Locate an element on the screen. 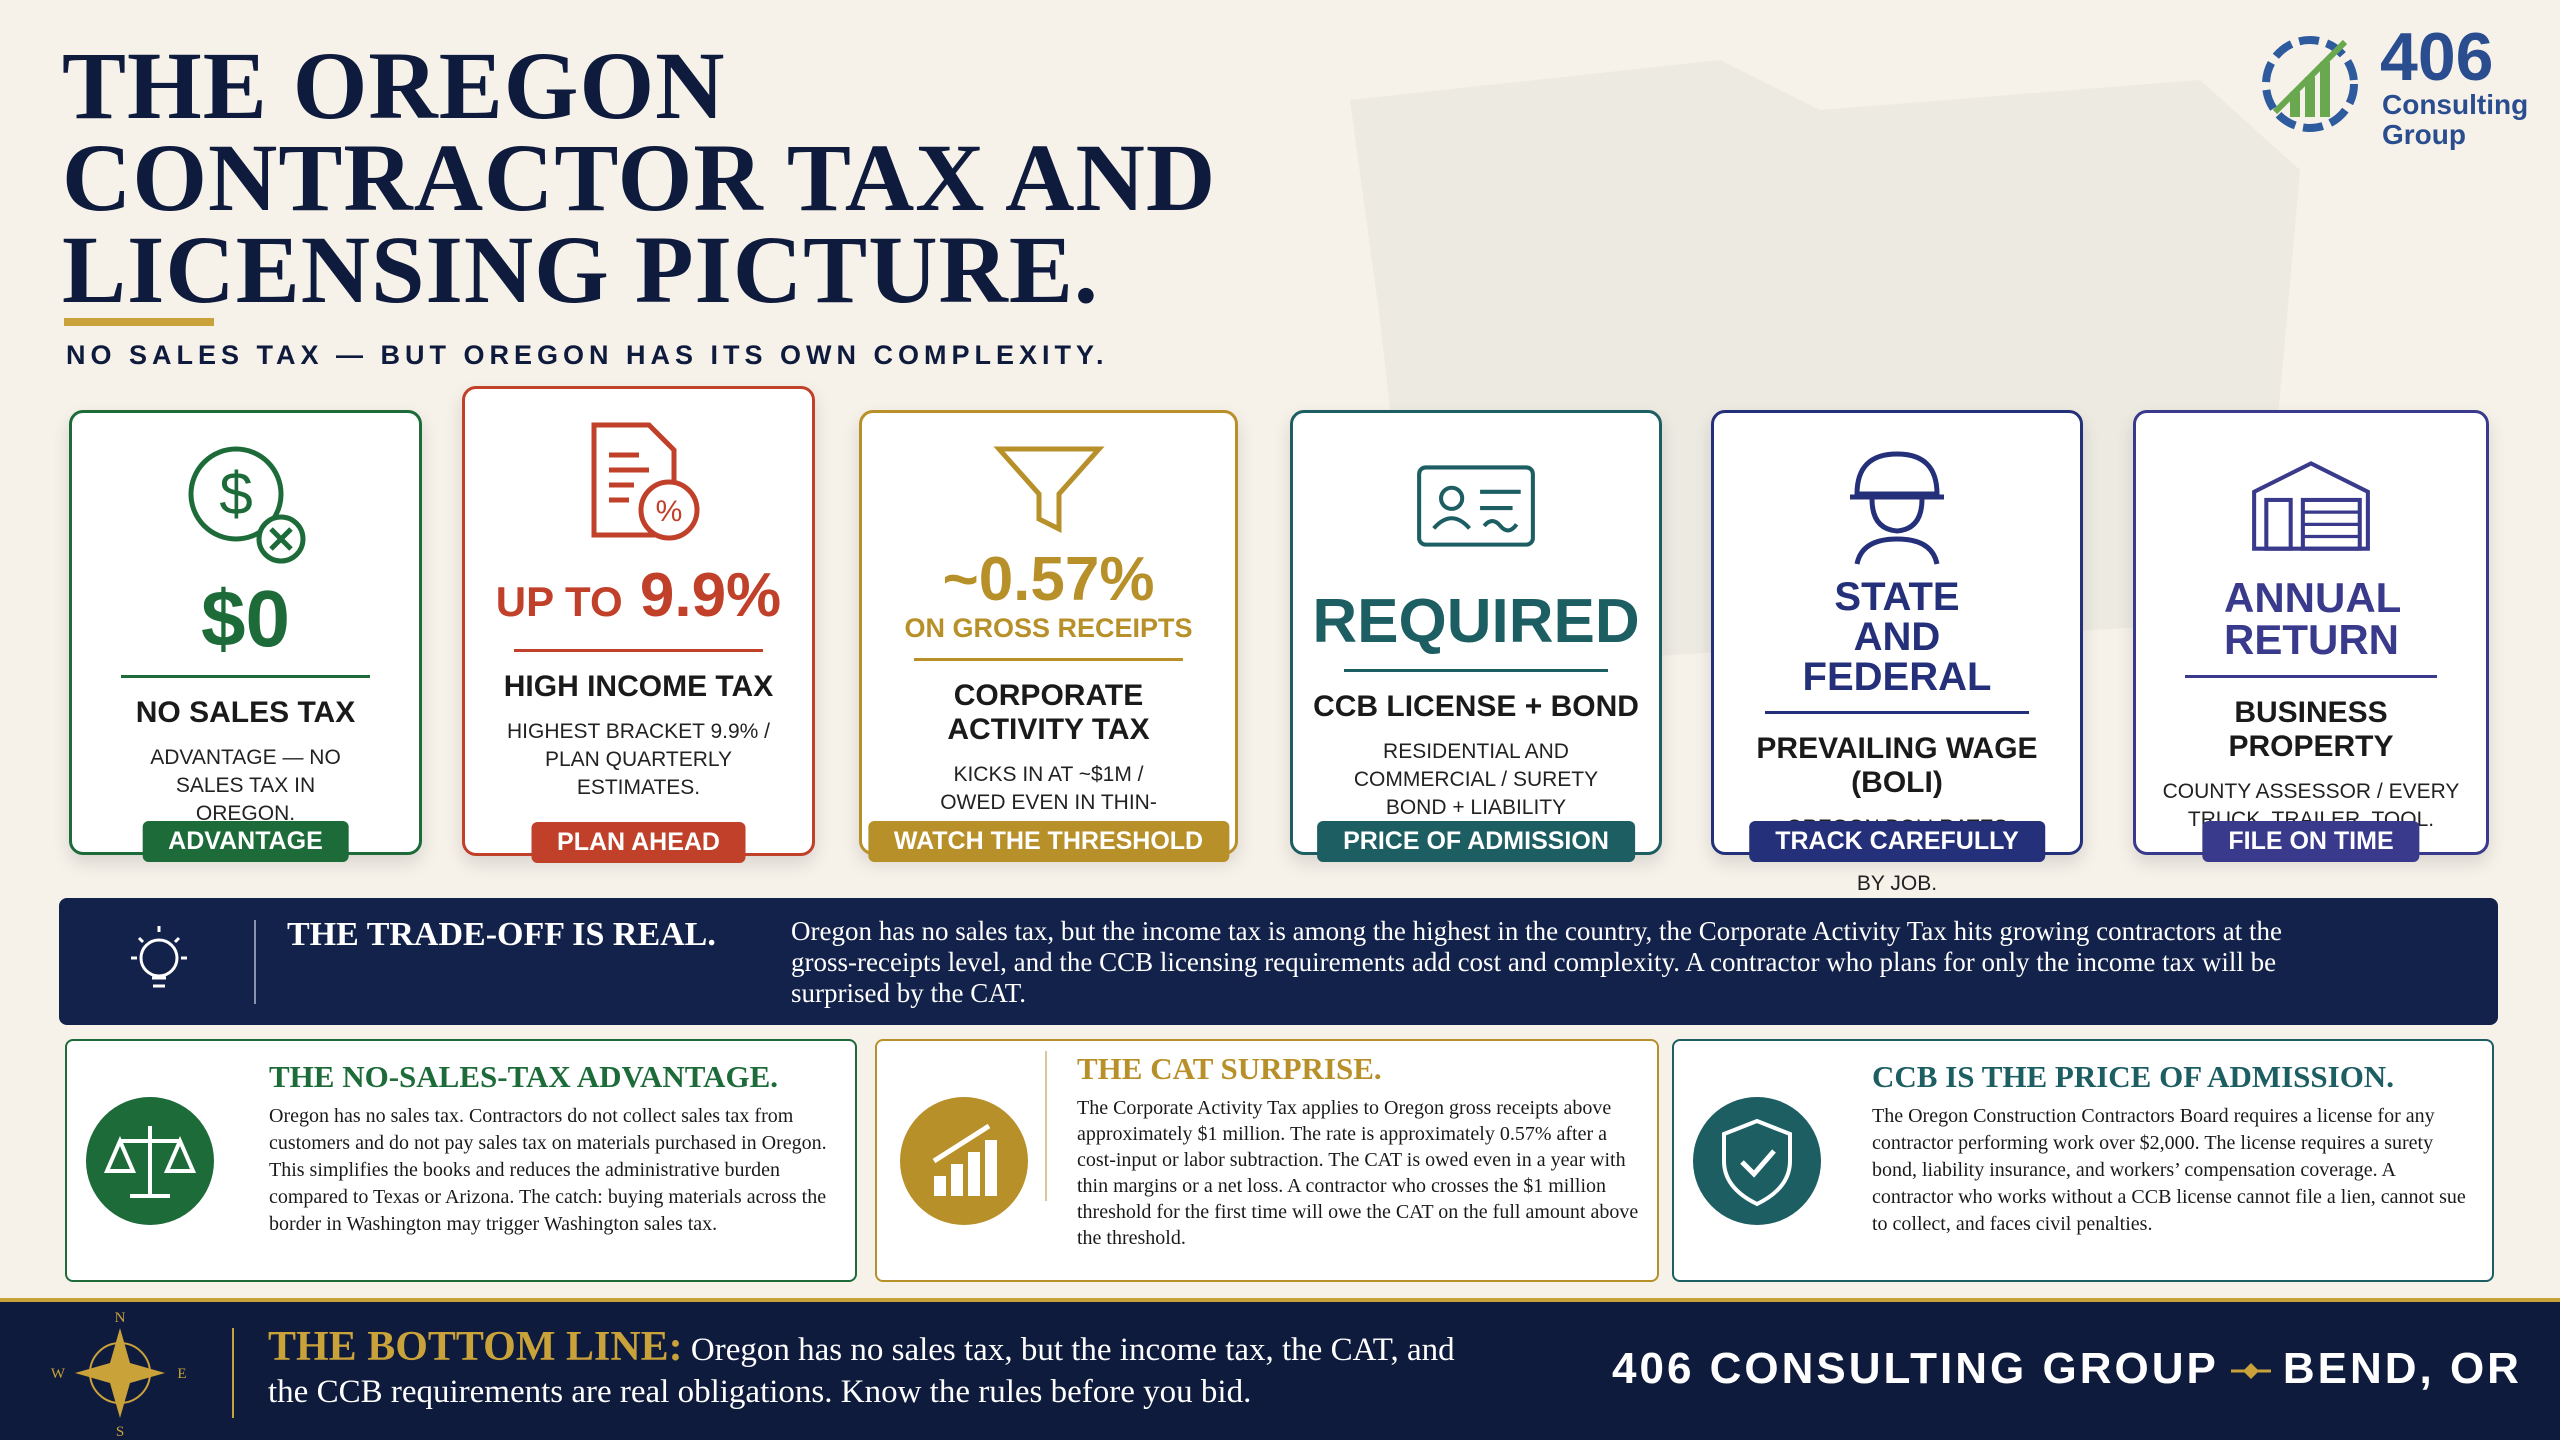 The width and height of the screenshot is (2560, 1440). card-value-prefix: UP TO is located at coordinates (559, 601).